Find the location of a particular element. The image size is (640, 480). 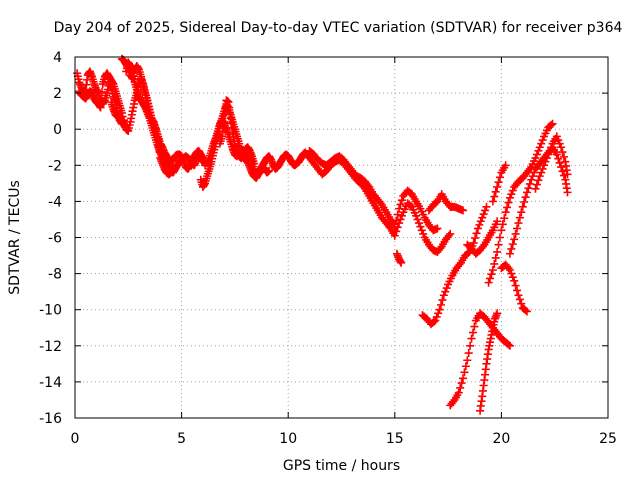

x-tick-label: 0 is located at coordinates (75, 439).